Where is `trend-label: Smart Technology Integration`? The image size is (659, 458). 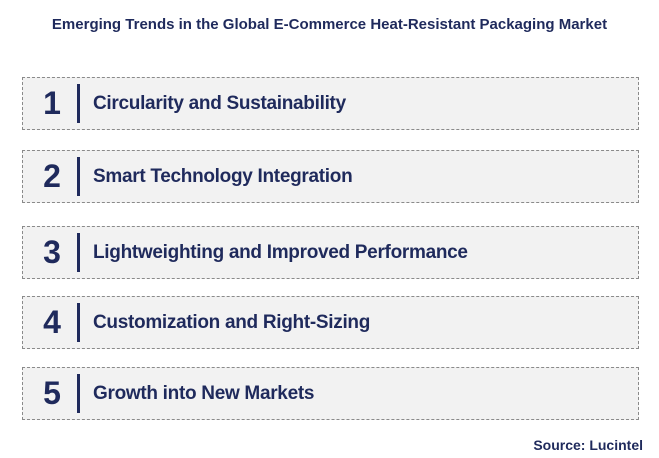
trend-label: Smart Technology Integration is located at coordinates (223, 176).